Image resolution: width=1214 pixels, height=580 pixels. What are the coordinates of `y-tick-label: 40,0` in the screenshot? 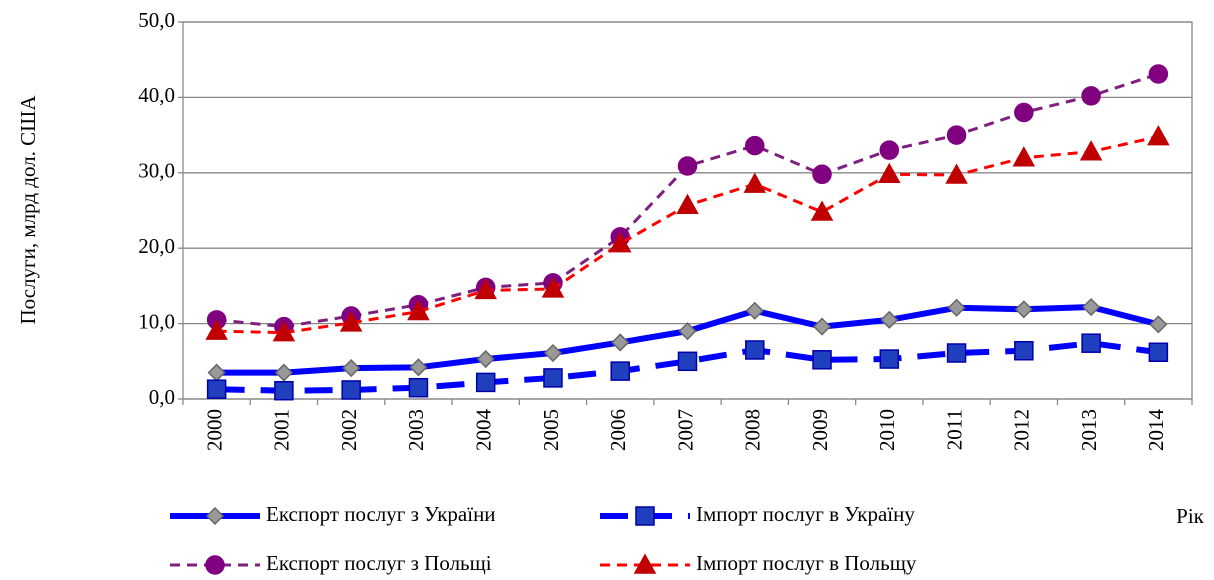 It's located at (156, 95).